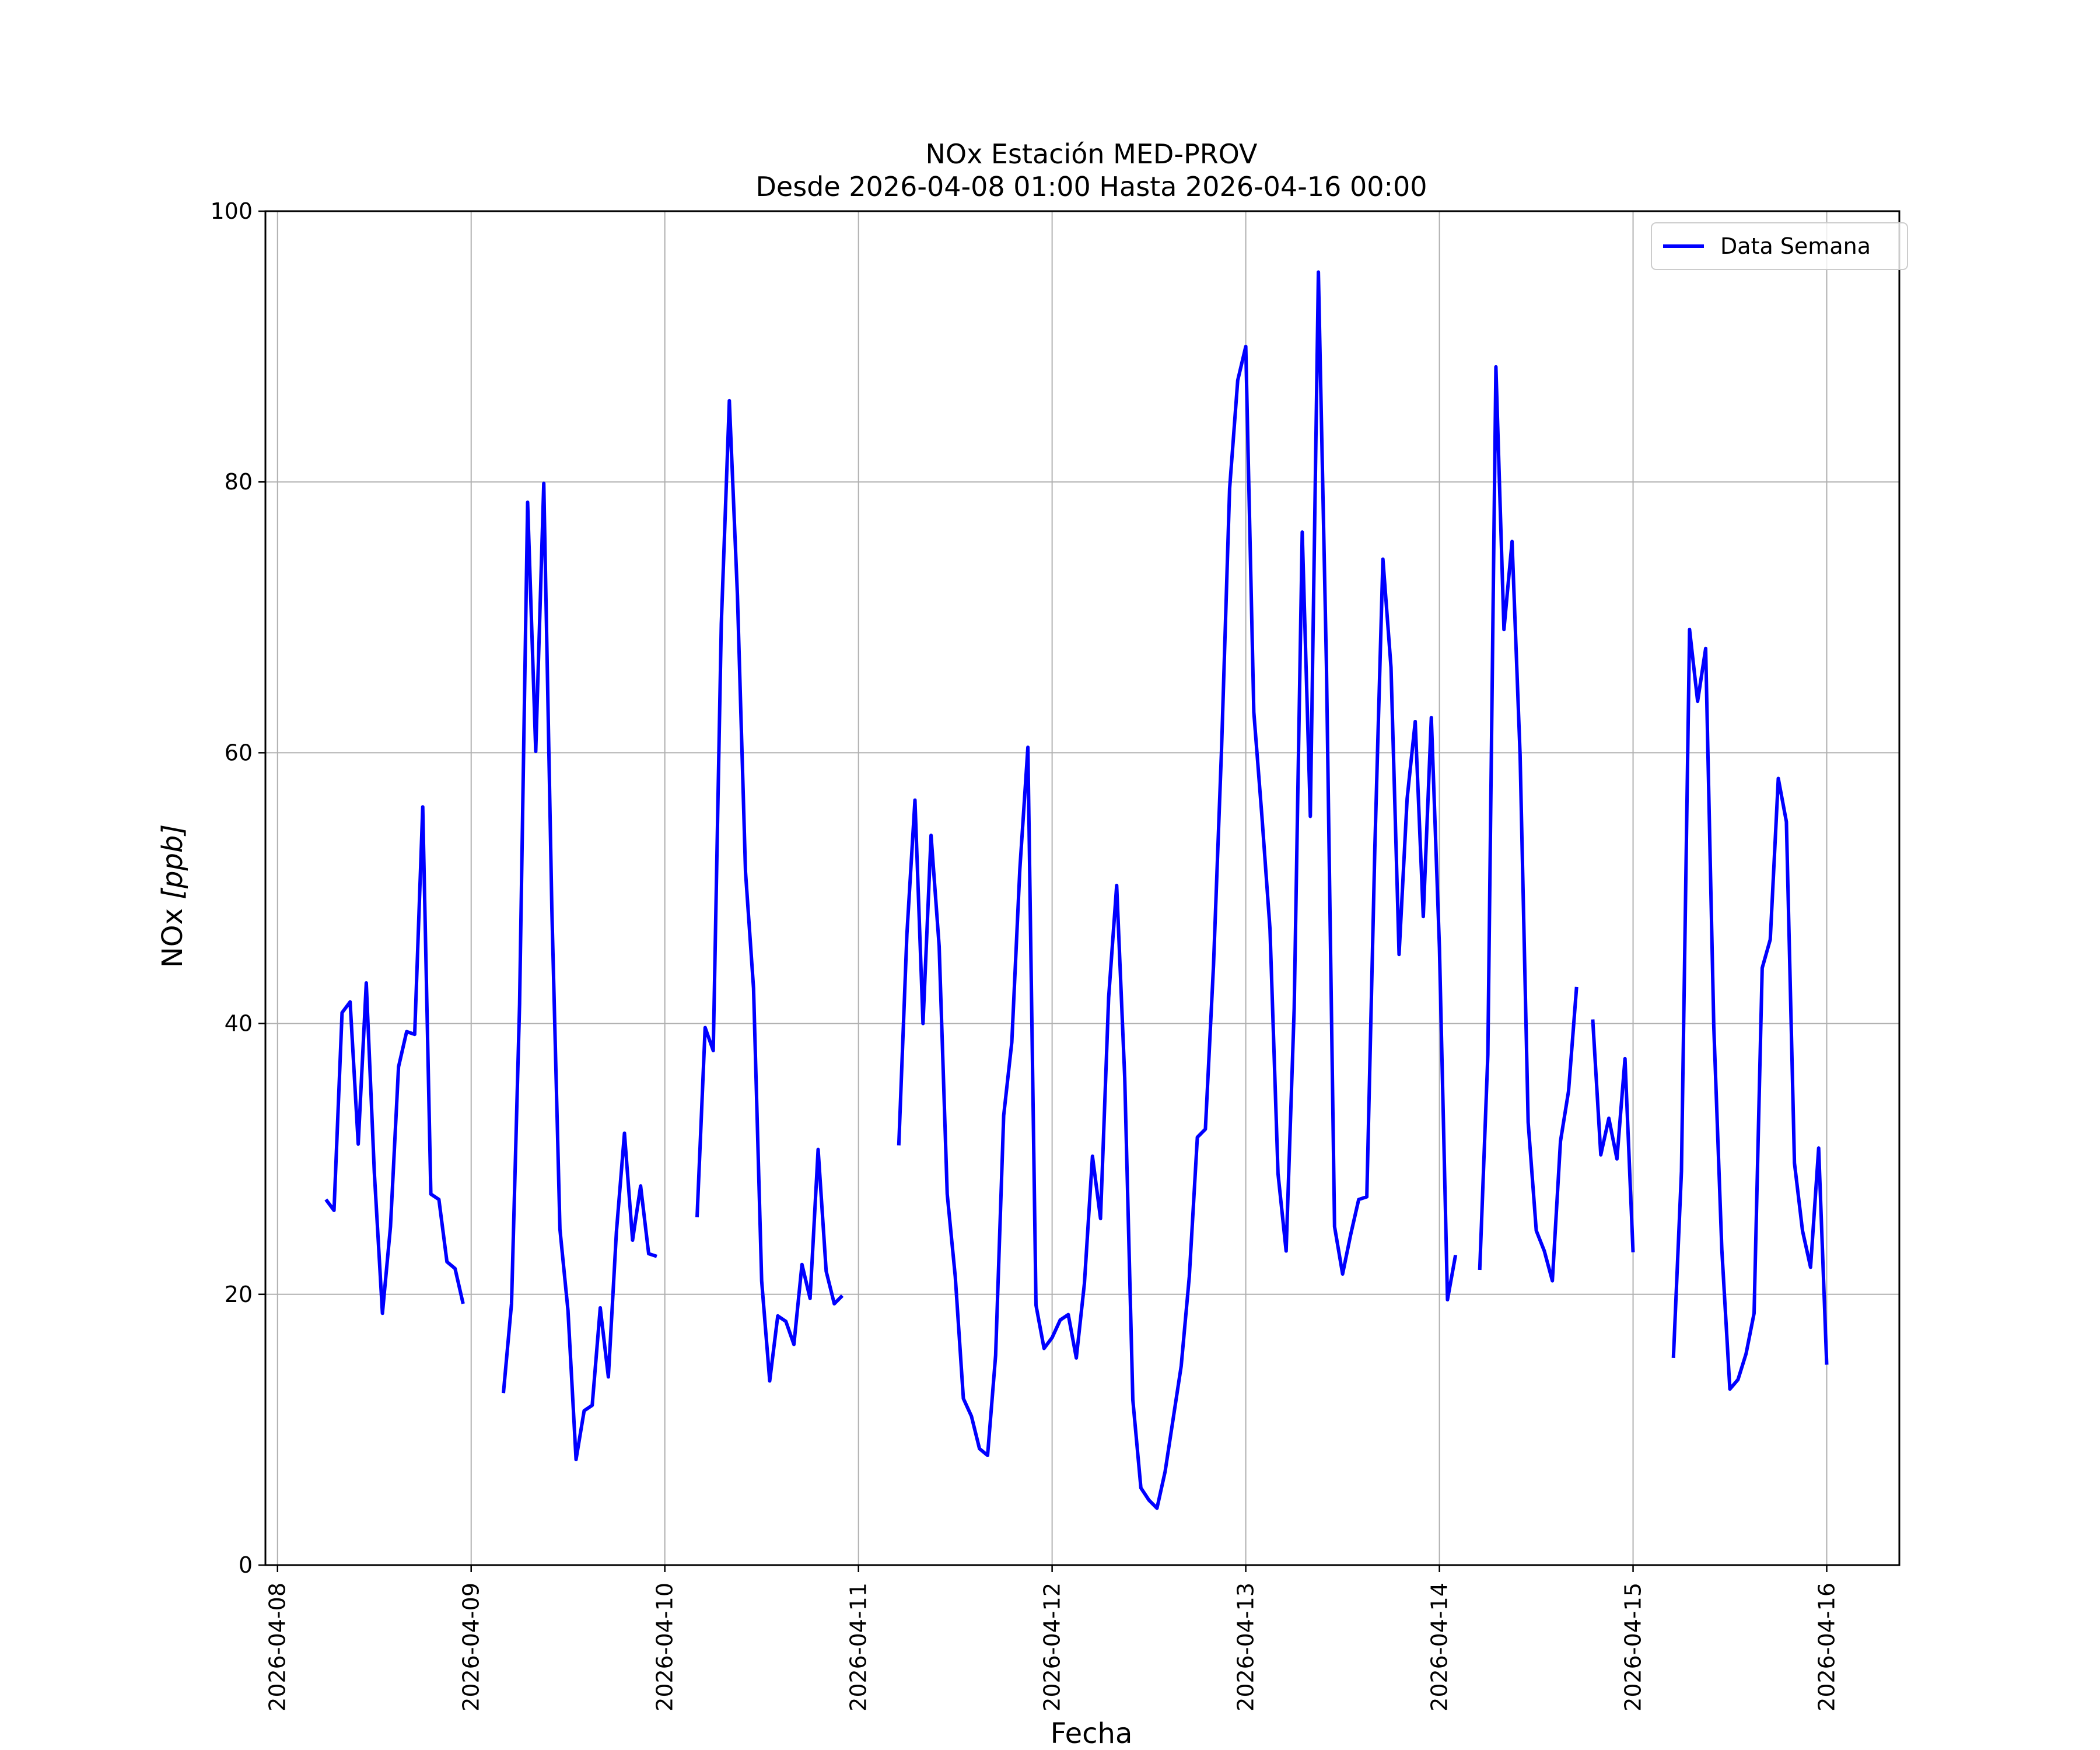  Describe the element at coordinates (173, 934) in the screenshot. I see `y-axis-label-prefix: NOx` at that location.